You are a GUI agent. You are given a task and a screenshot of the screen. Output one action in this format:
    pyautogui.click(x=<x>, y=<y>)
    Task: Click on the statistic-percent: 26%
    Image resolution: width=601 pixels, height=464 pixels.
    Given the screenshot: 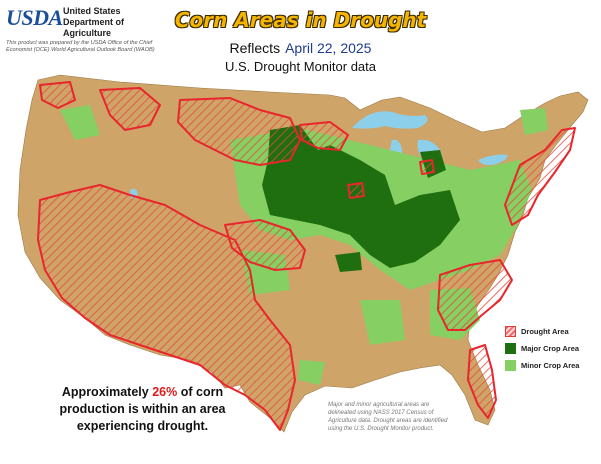 What is the action you would take?
    pyautogui.click(x=165, y=392)
    